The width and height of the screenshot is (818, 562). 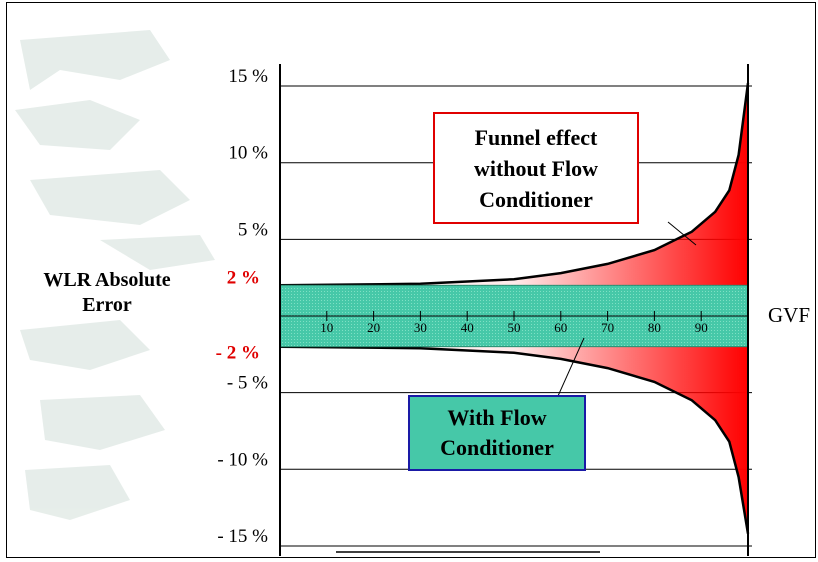 I want to click on y-tick-label: - 15 %, so click(x=242, y=536).